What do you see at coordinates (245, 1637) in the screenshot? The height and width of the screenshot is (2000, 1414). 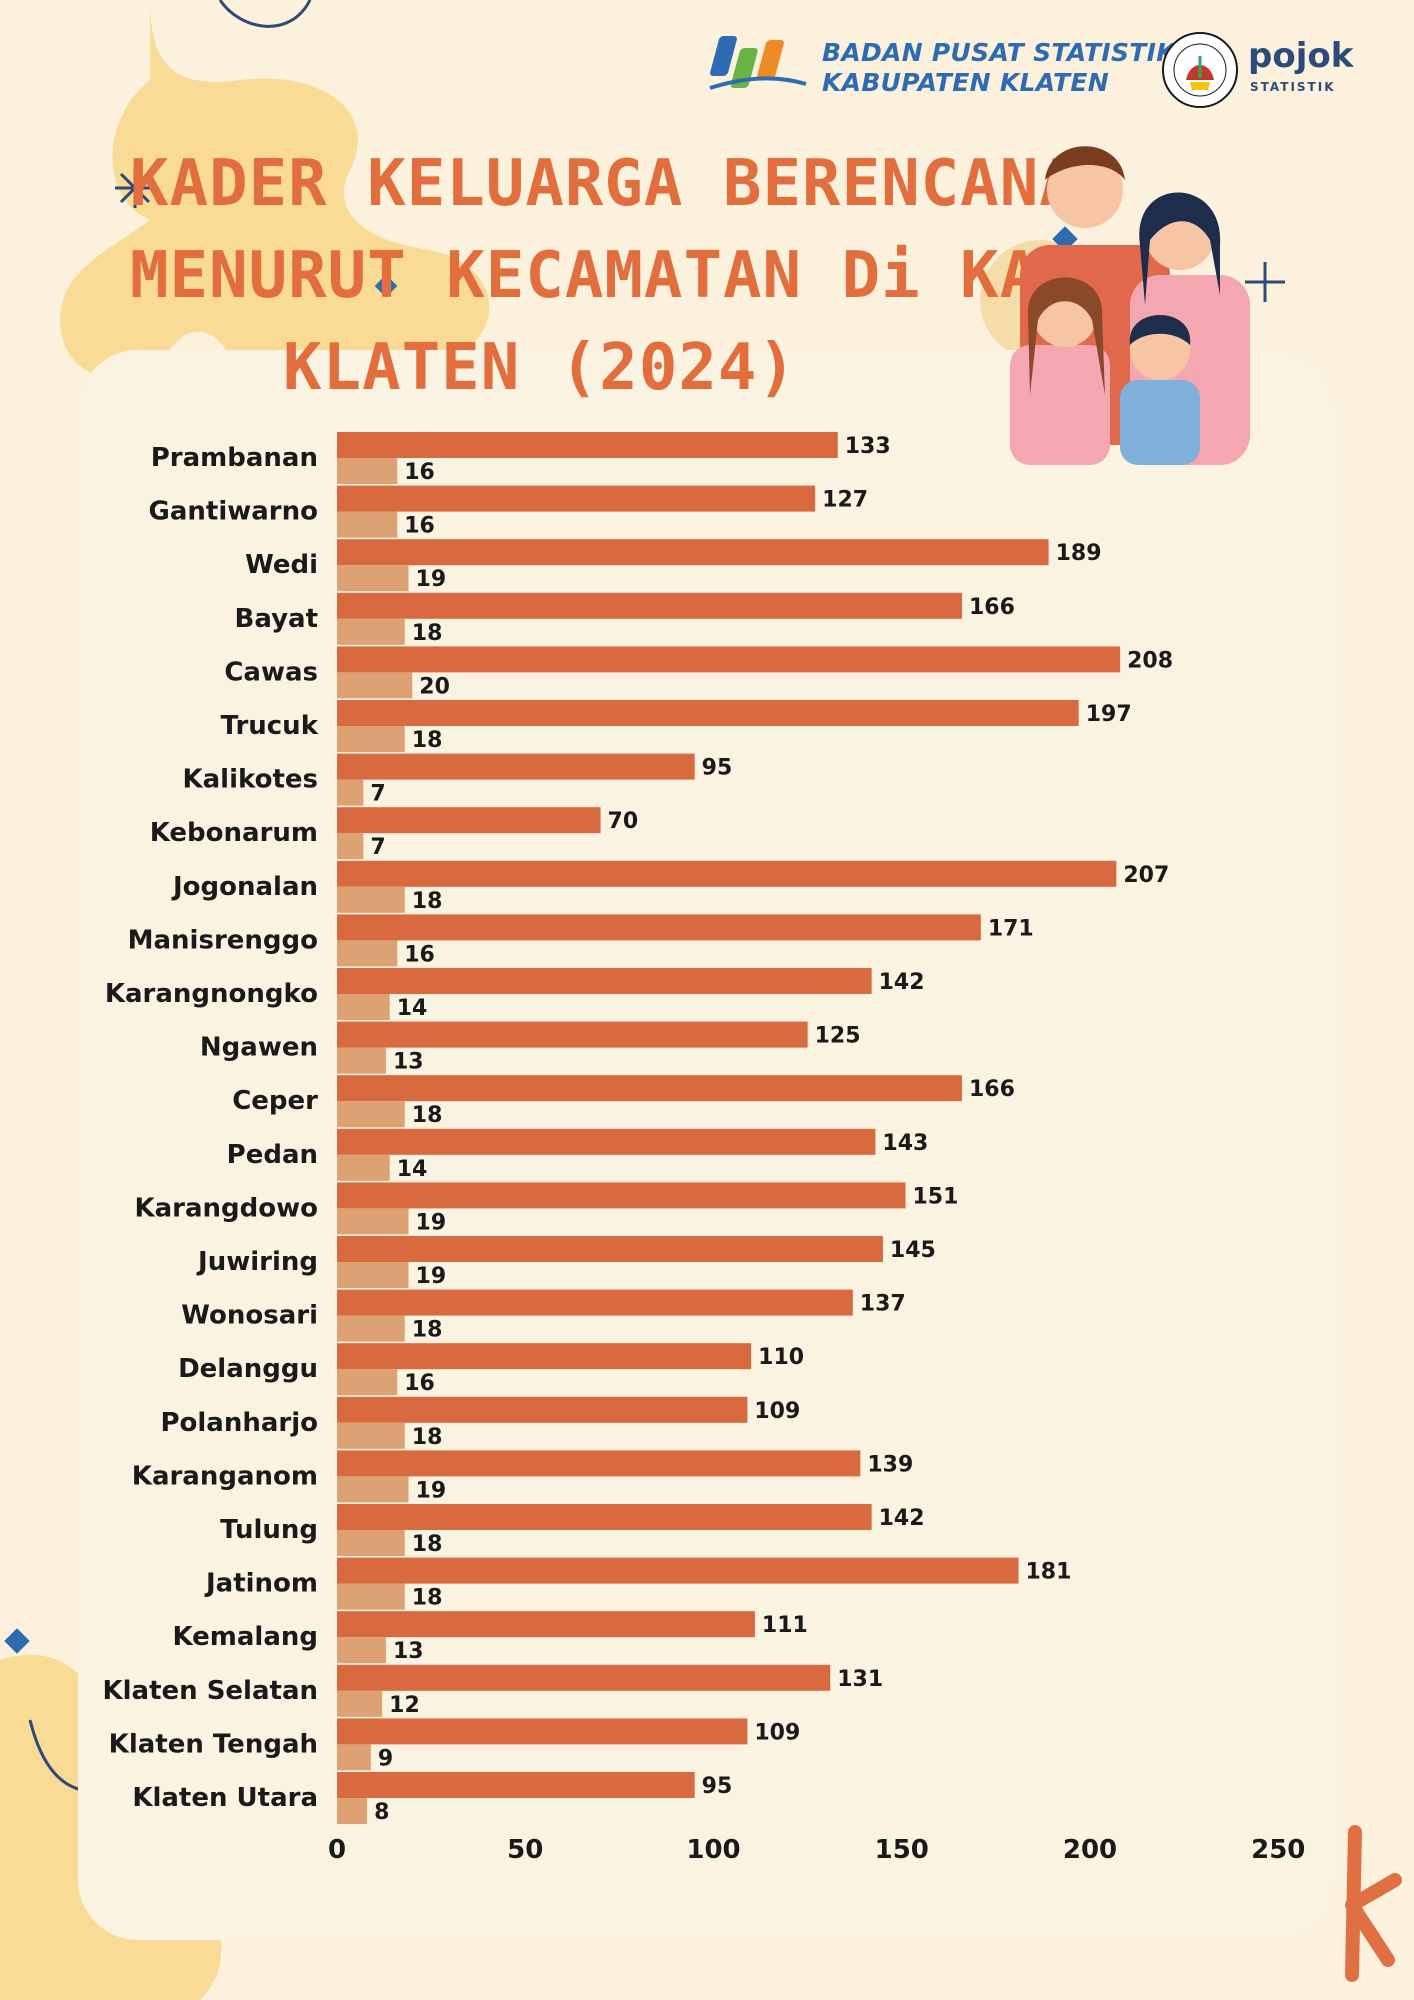 I see `category-label: Kemalang` at bounding box center [245, 1637].